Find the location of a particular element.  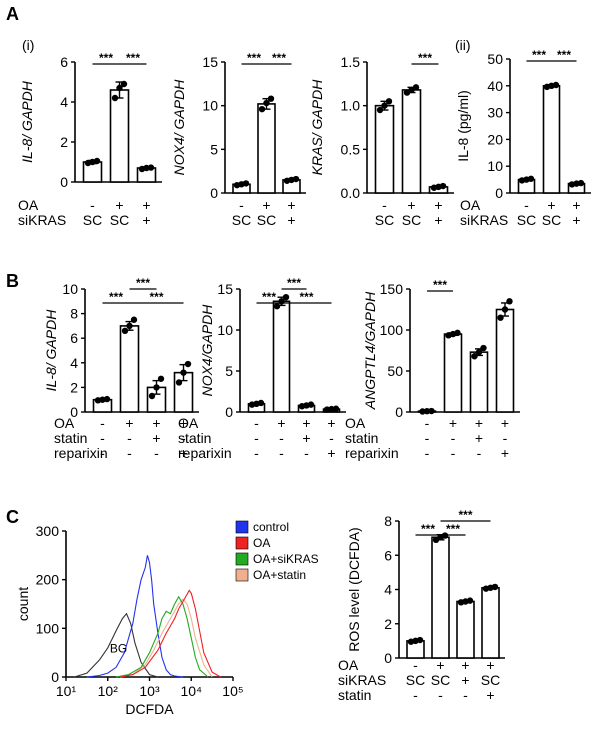

y-tick-label: 2 is located at coordinates (74, 387).